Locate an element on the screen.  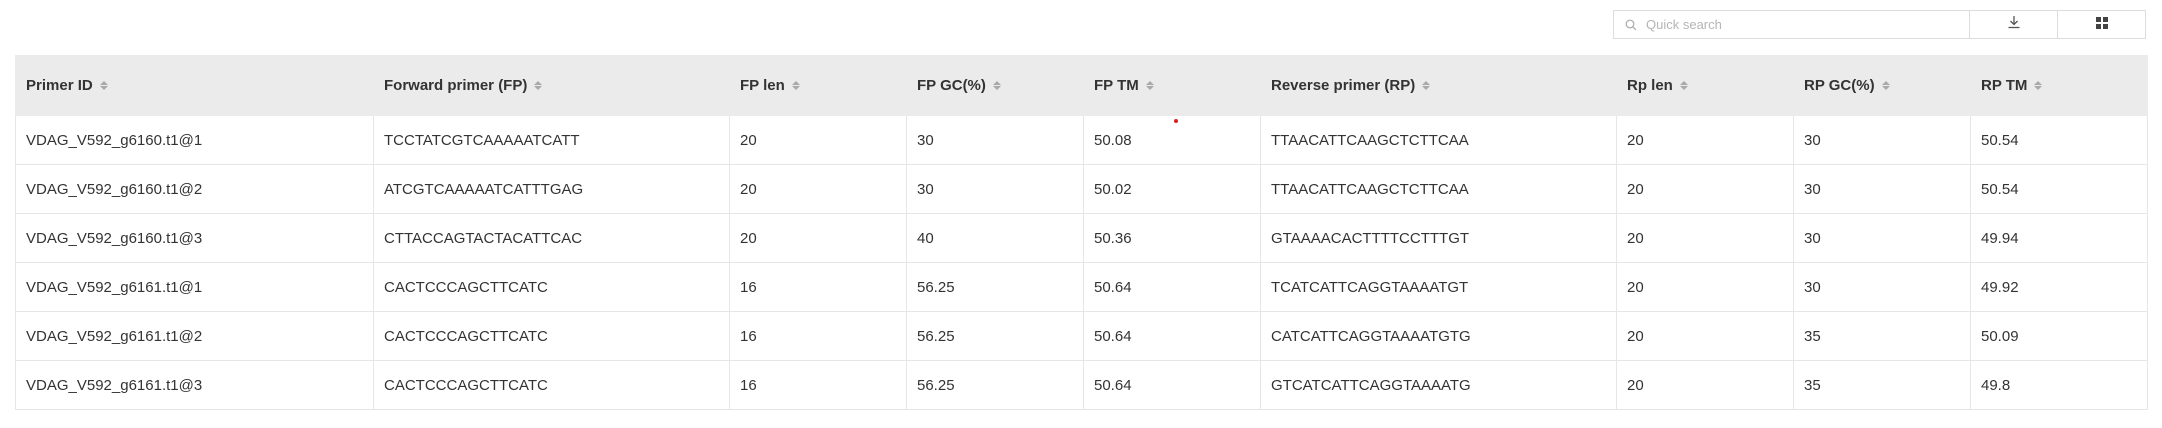
cell-rp-tm: 49.94 is located at coordinates (2059, 238).